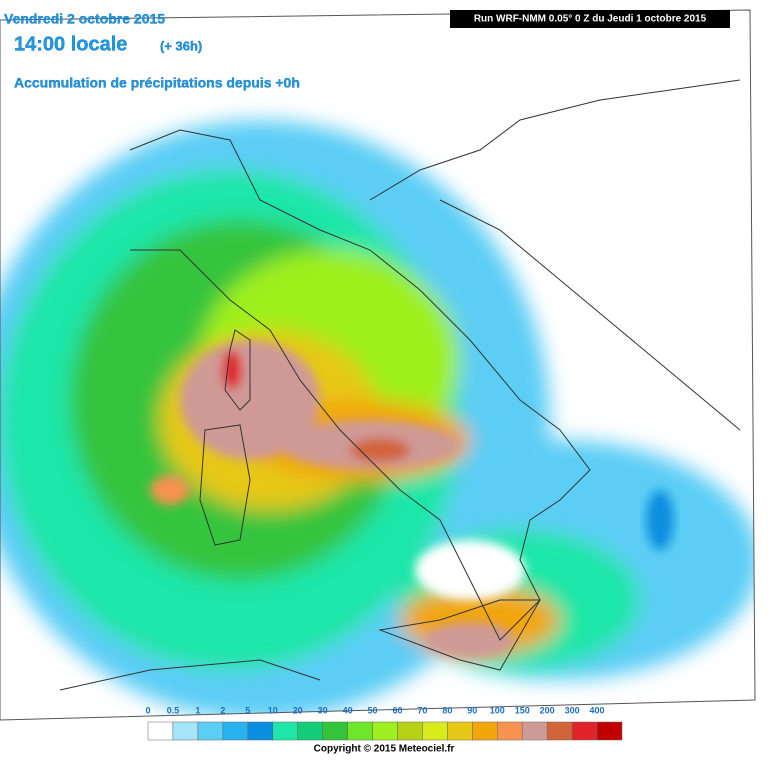  I want to click on copyright: Copyright © 2015 Meteociel.fr, so click(384, 749).